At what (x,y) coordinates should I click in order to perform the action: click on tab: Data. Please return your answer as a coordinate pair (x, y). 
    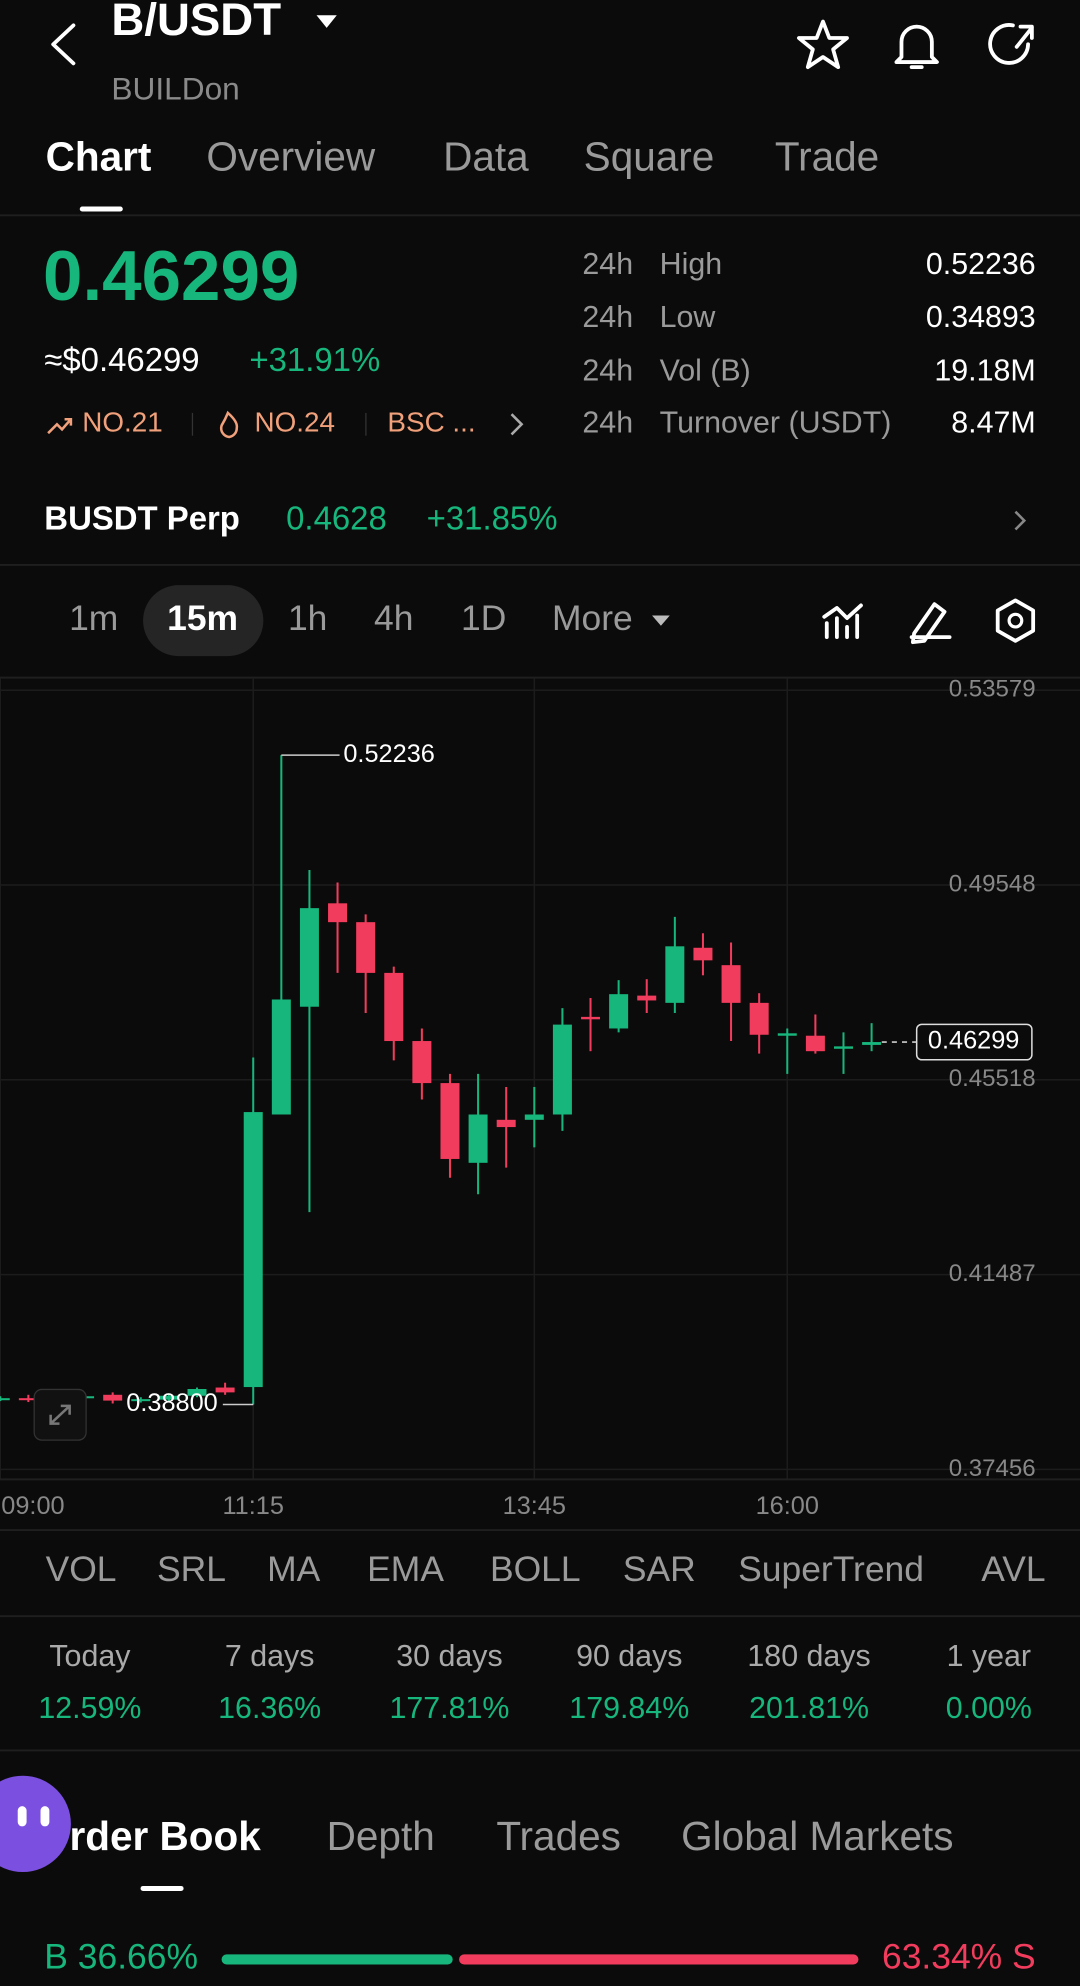
    Looking at the image, I should click on (486, 156).